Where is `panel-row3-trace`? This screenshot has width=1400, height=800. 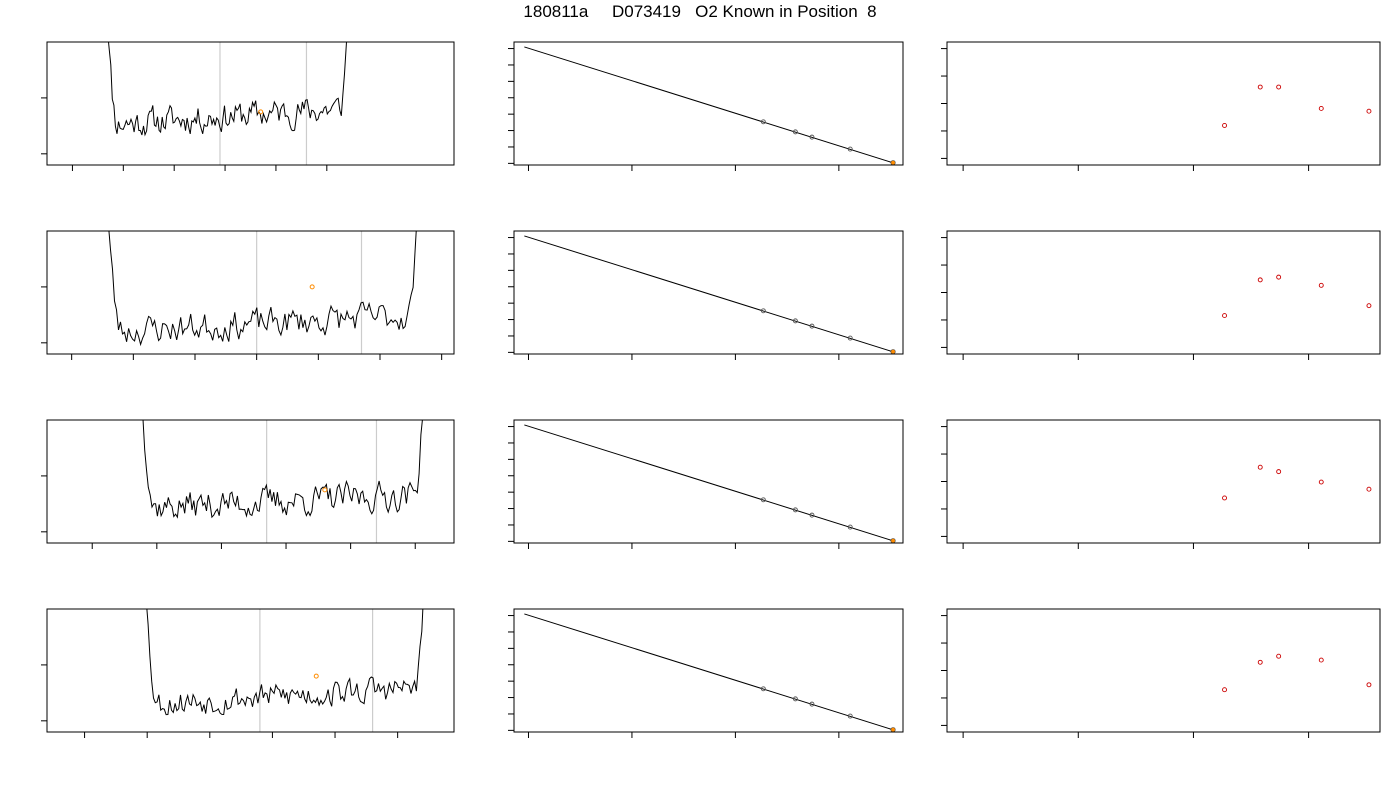
panel-row3-trace is located at coordinates (248, 484).